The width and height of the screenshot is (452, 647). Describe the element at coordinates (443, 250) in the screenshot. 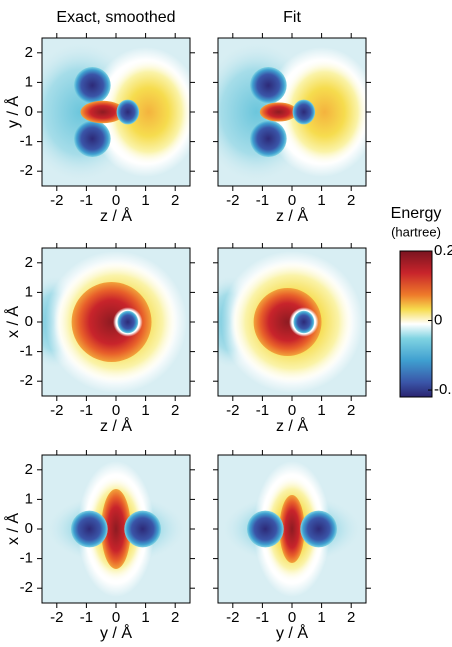

I see `colorbar-tick-label: 0.2` at that location.